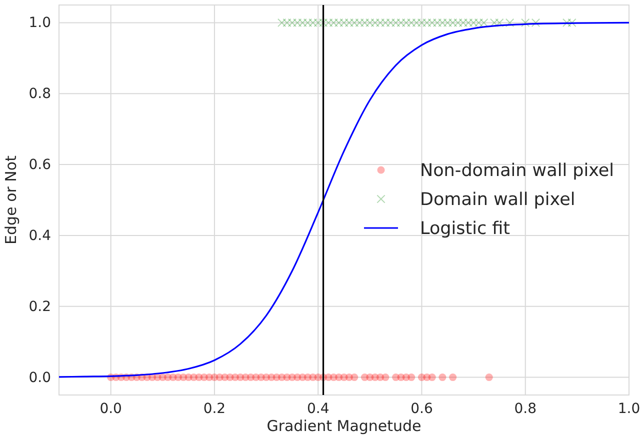 The height and width of the screenshot is (437, 642). I want to click on x-tick-label: 0.8, so click(525, 408).